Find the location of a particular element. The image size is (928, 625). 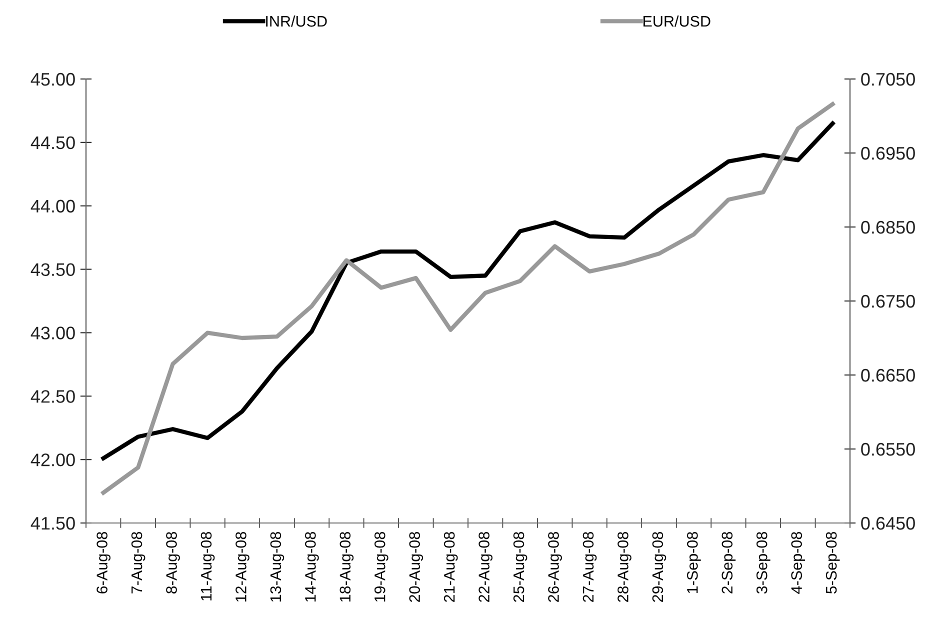

x-tick-label: 21-Aug-08 is located at coordinates (451, 567).